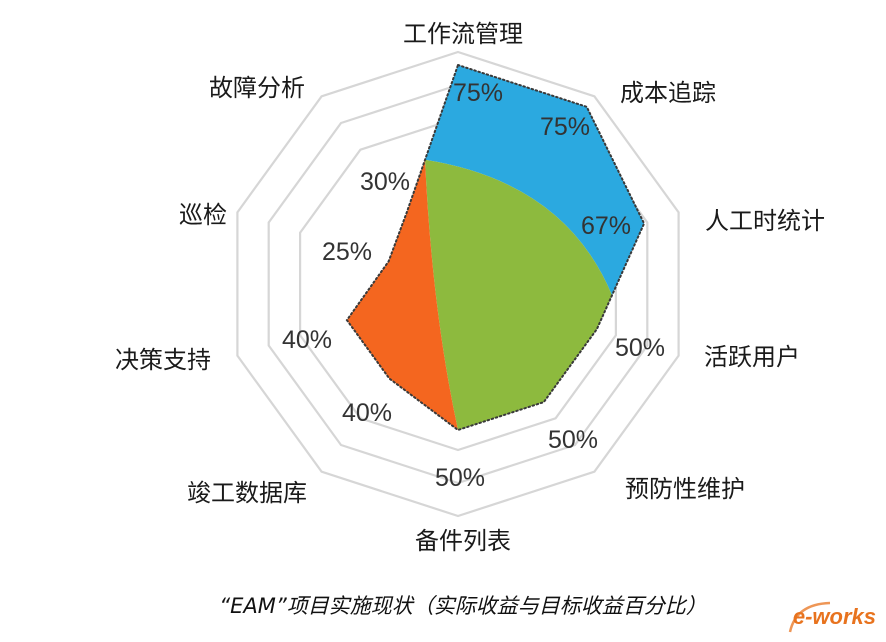 Image resolution: width=886 pixels, height=642 pixels. Describe the element at coordinates (765, 221) in the screenshot. I see `axis-label: 人工时统计` at that location.